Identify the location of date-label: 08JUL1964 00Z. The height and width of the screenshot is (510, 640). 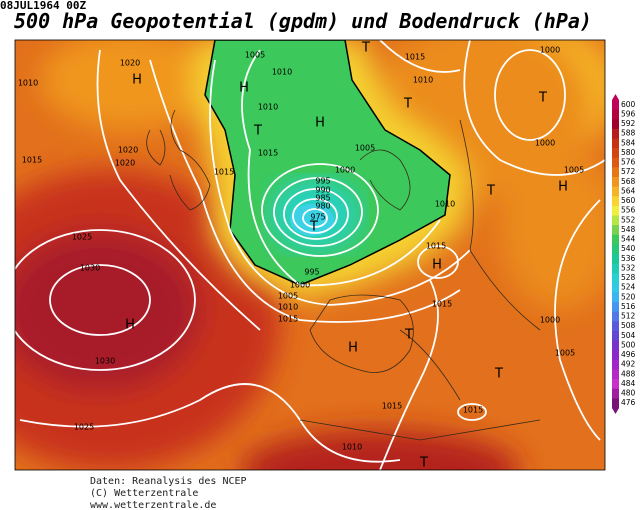
(43, 6).